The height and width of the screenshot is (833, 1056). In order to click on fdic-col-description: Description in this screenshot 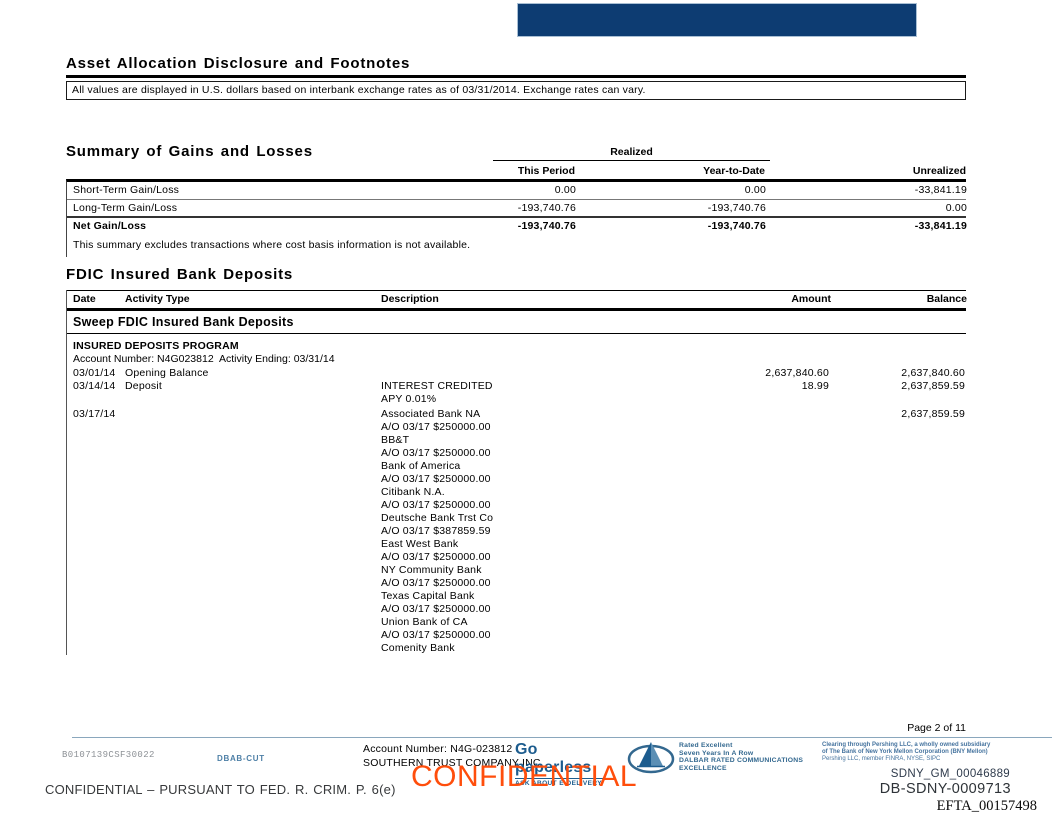, I will do `click(410, 299)`.